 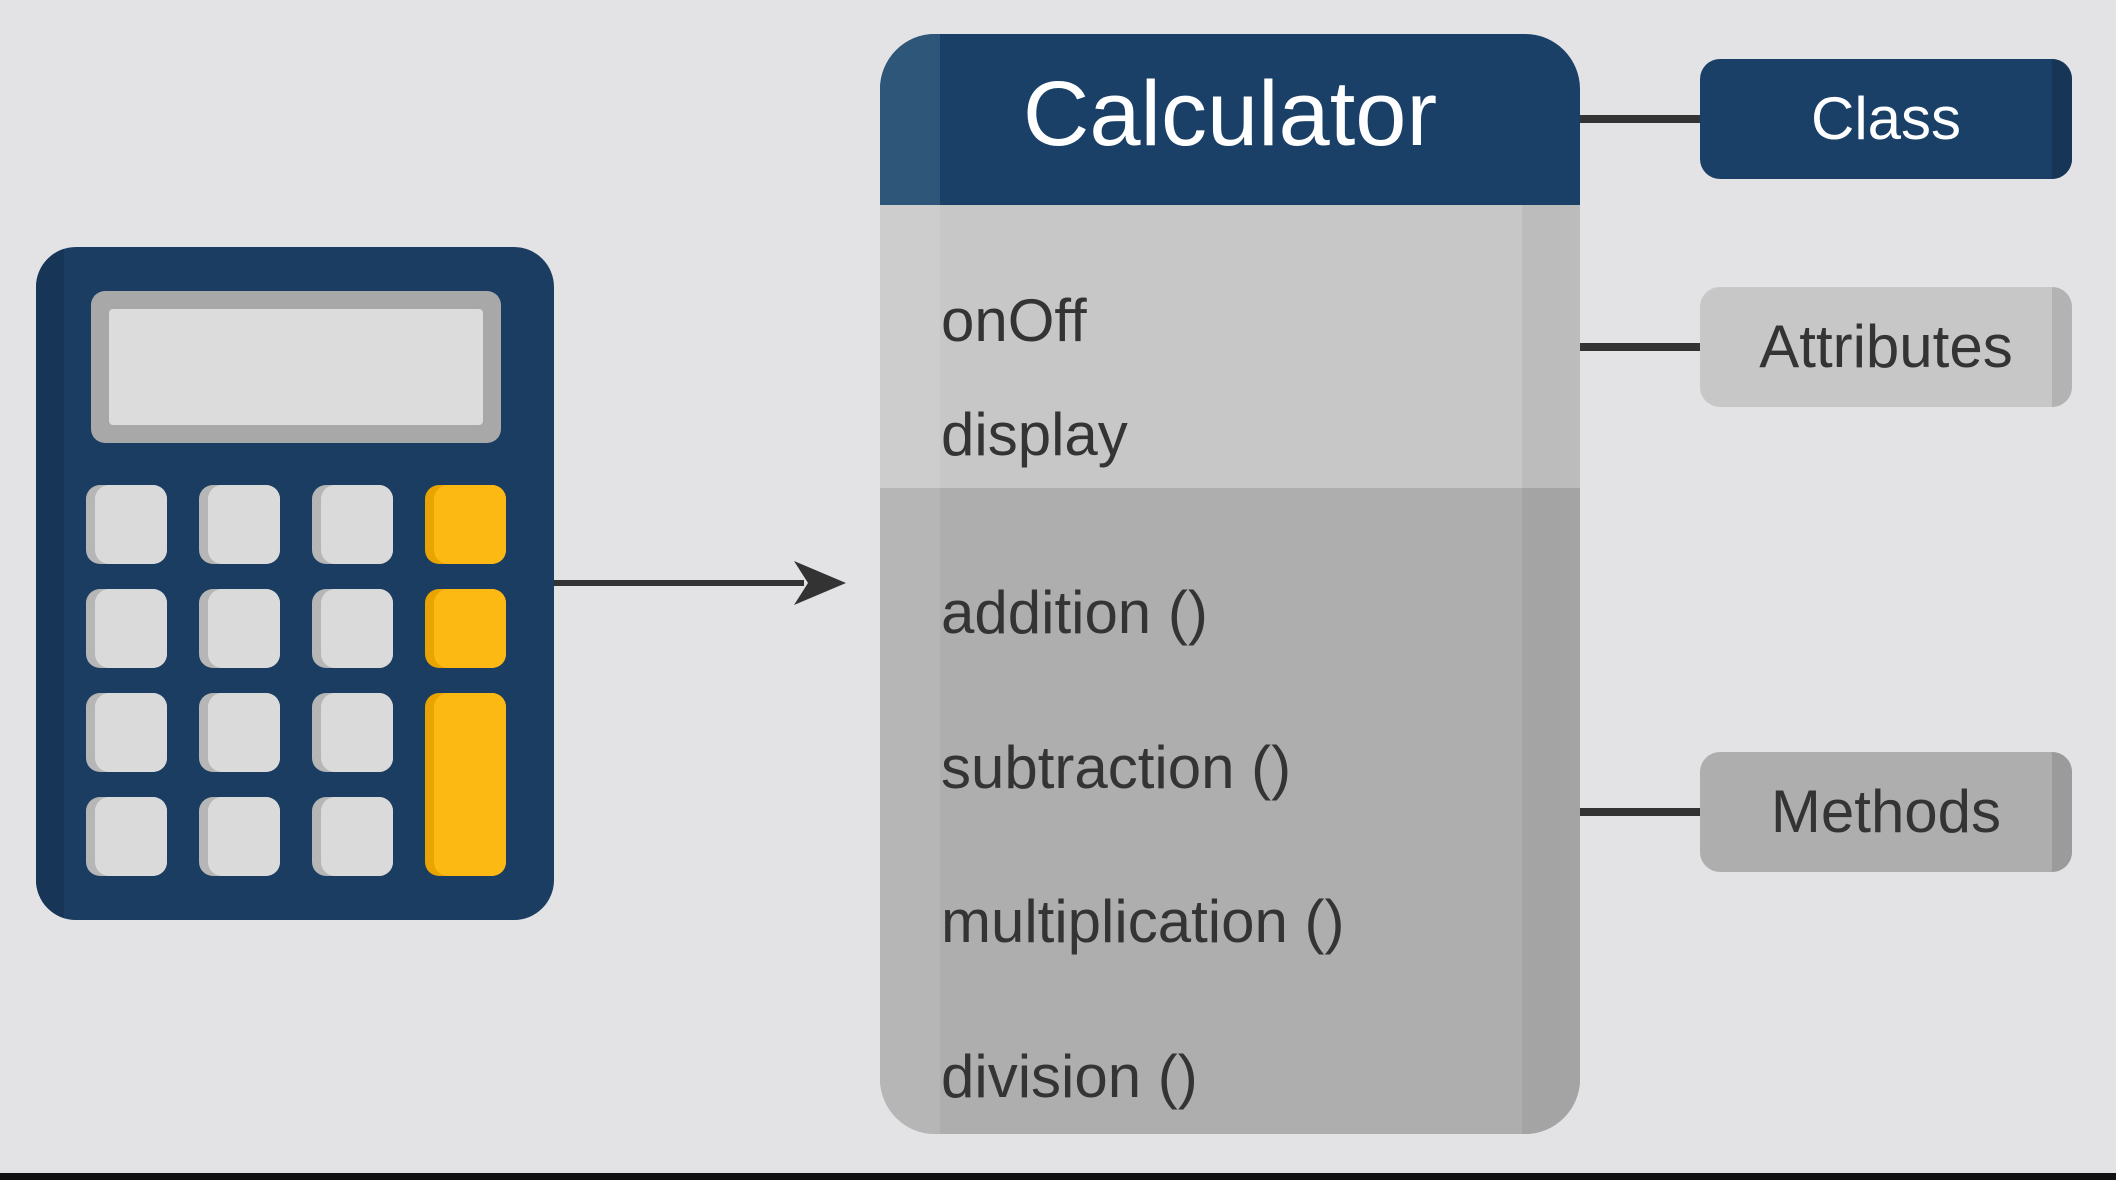 I want to click on calculator-screen-panel, so click(x=296, y=367).